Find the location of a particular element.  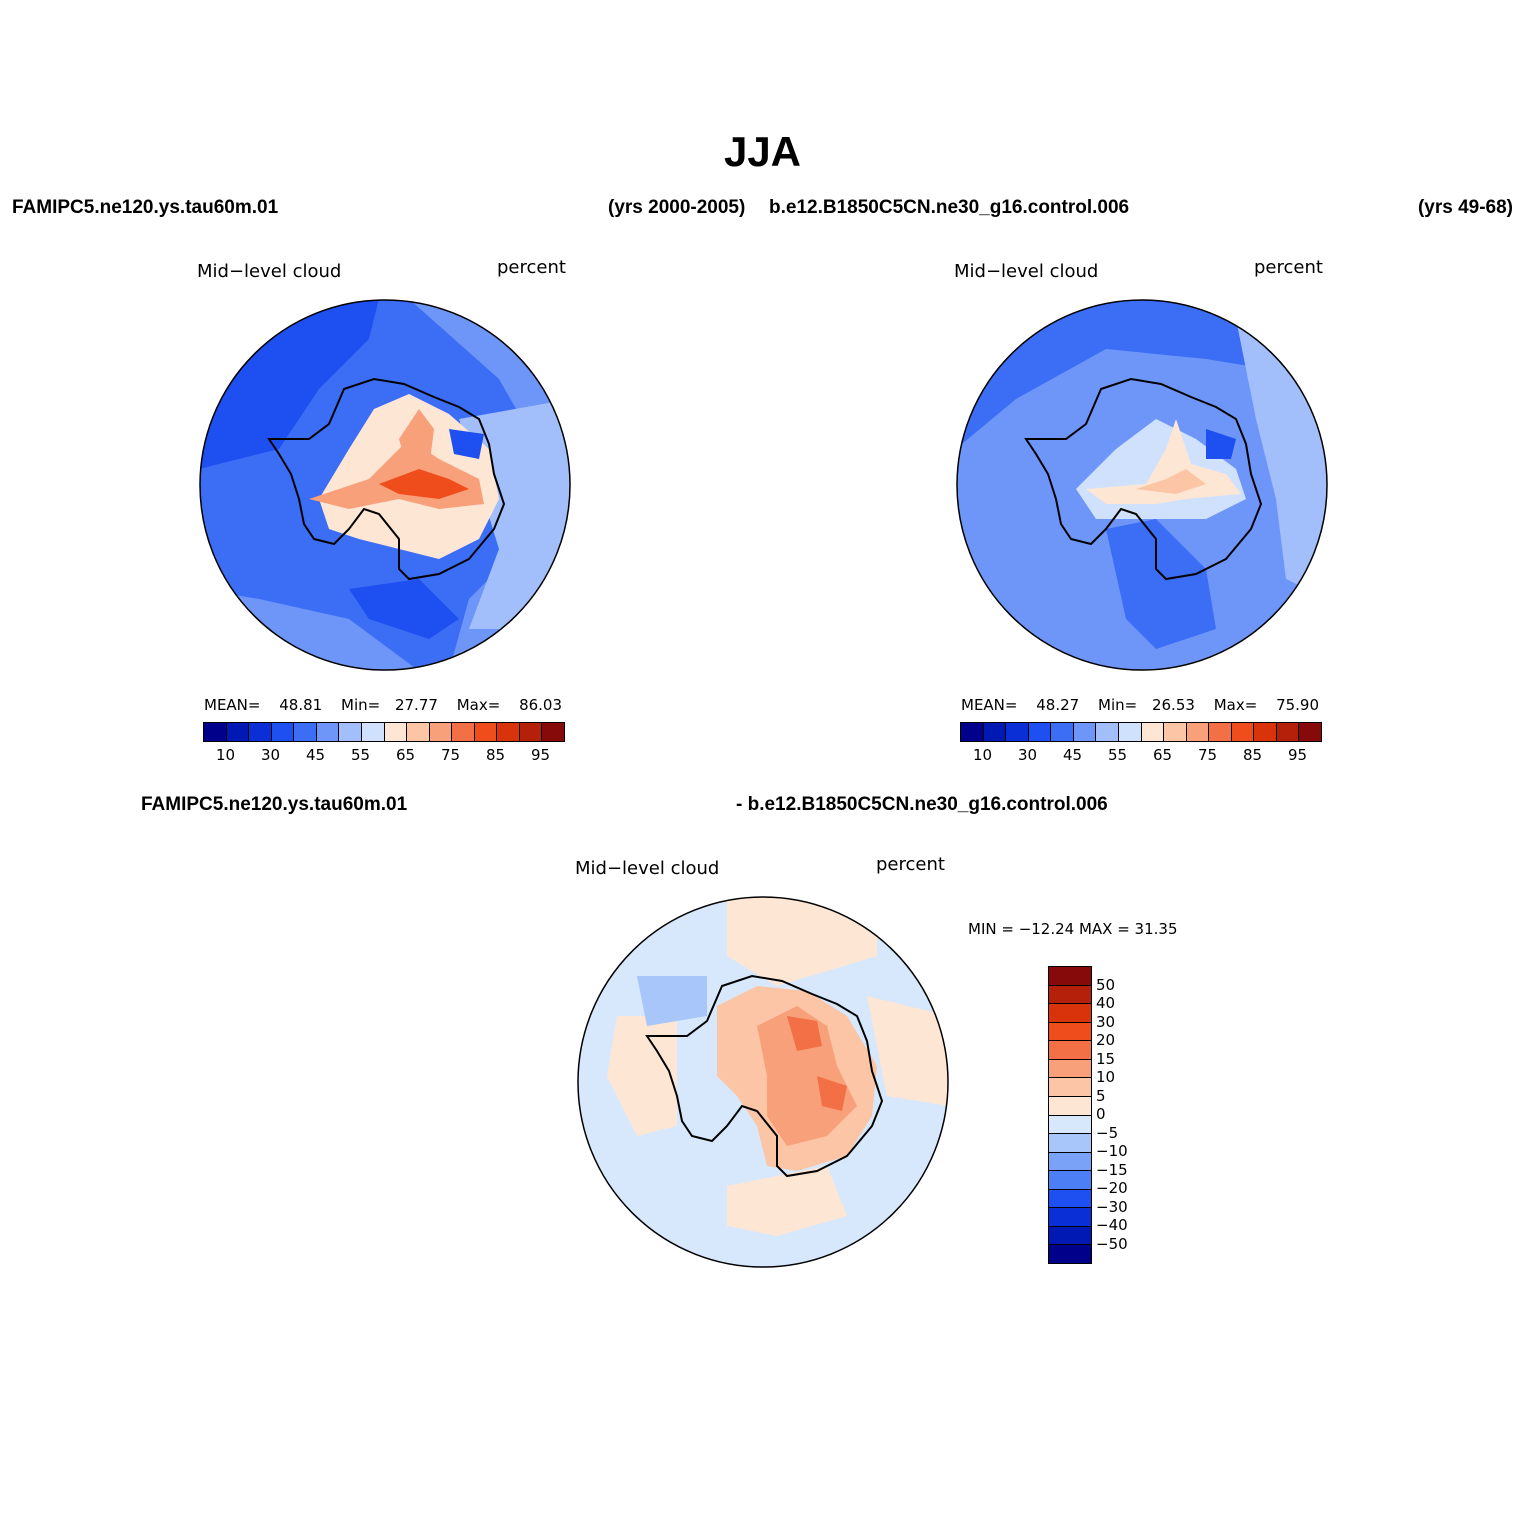

panel3-polar-map is located at coordinates (763, 1082).